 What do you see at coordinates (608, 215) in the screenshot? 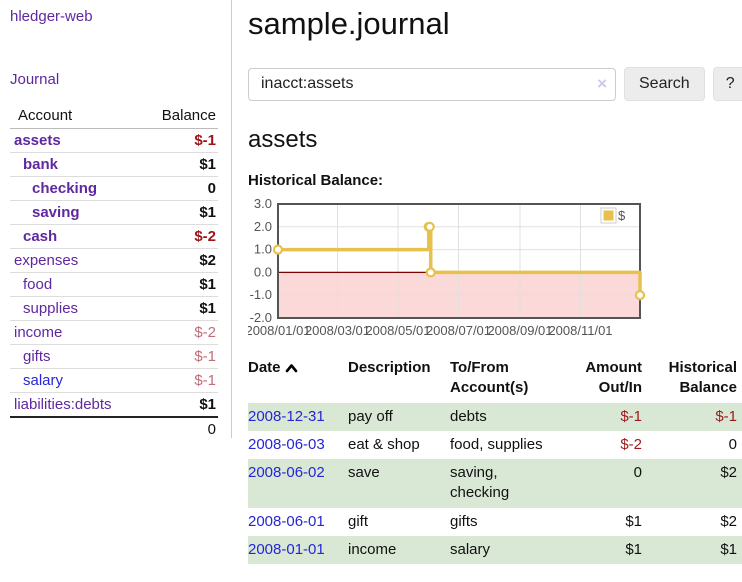
I see `legend-swatch` at bounding box center [608, 215].